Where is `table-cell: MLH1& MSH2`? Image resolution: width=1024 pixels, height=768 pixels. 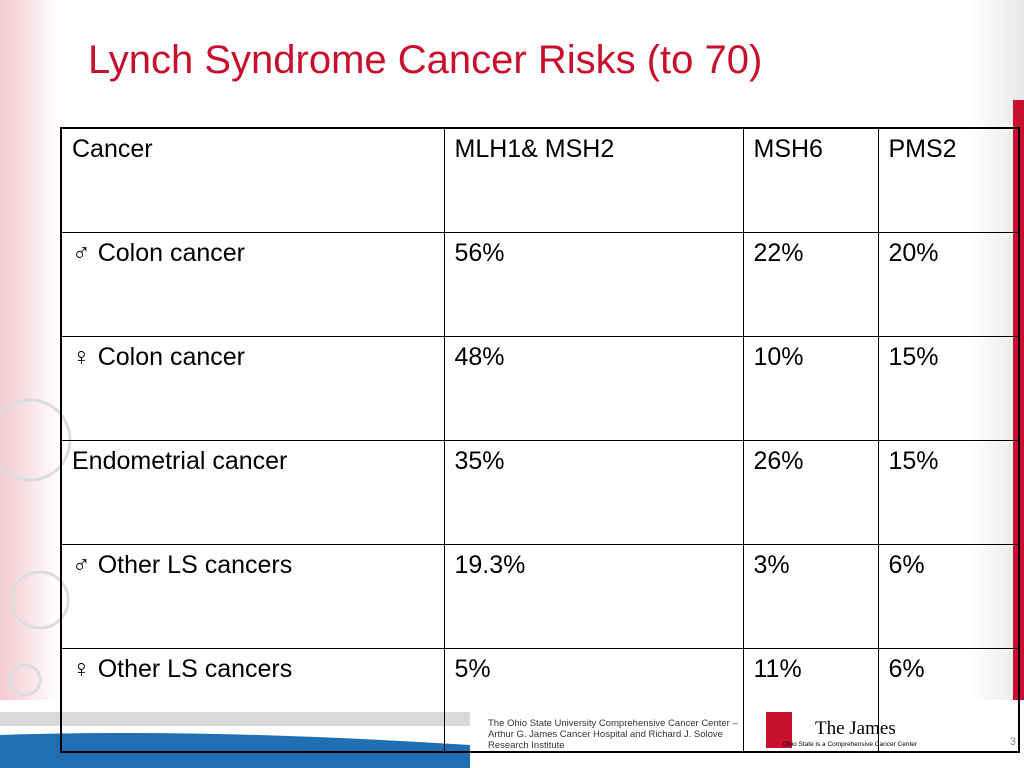
table-cell: MLH1& MSH2 is located at coordinates (593, 180).